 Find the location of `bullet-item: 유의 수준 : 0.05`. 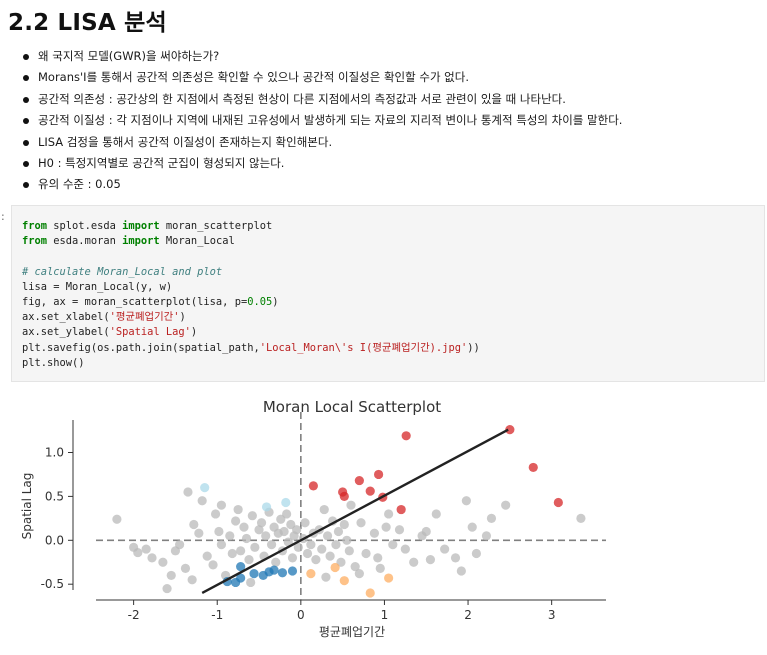

bullet-item: 유의 수준 : 0.05 is located at coordinates (322, 184).